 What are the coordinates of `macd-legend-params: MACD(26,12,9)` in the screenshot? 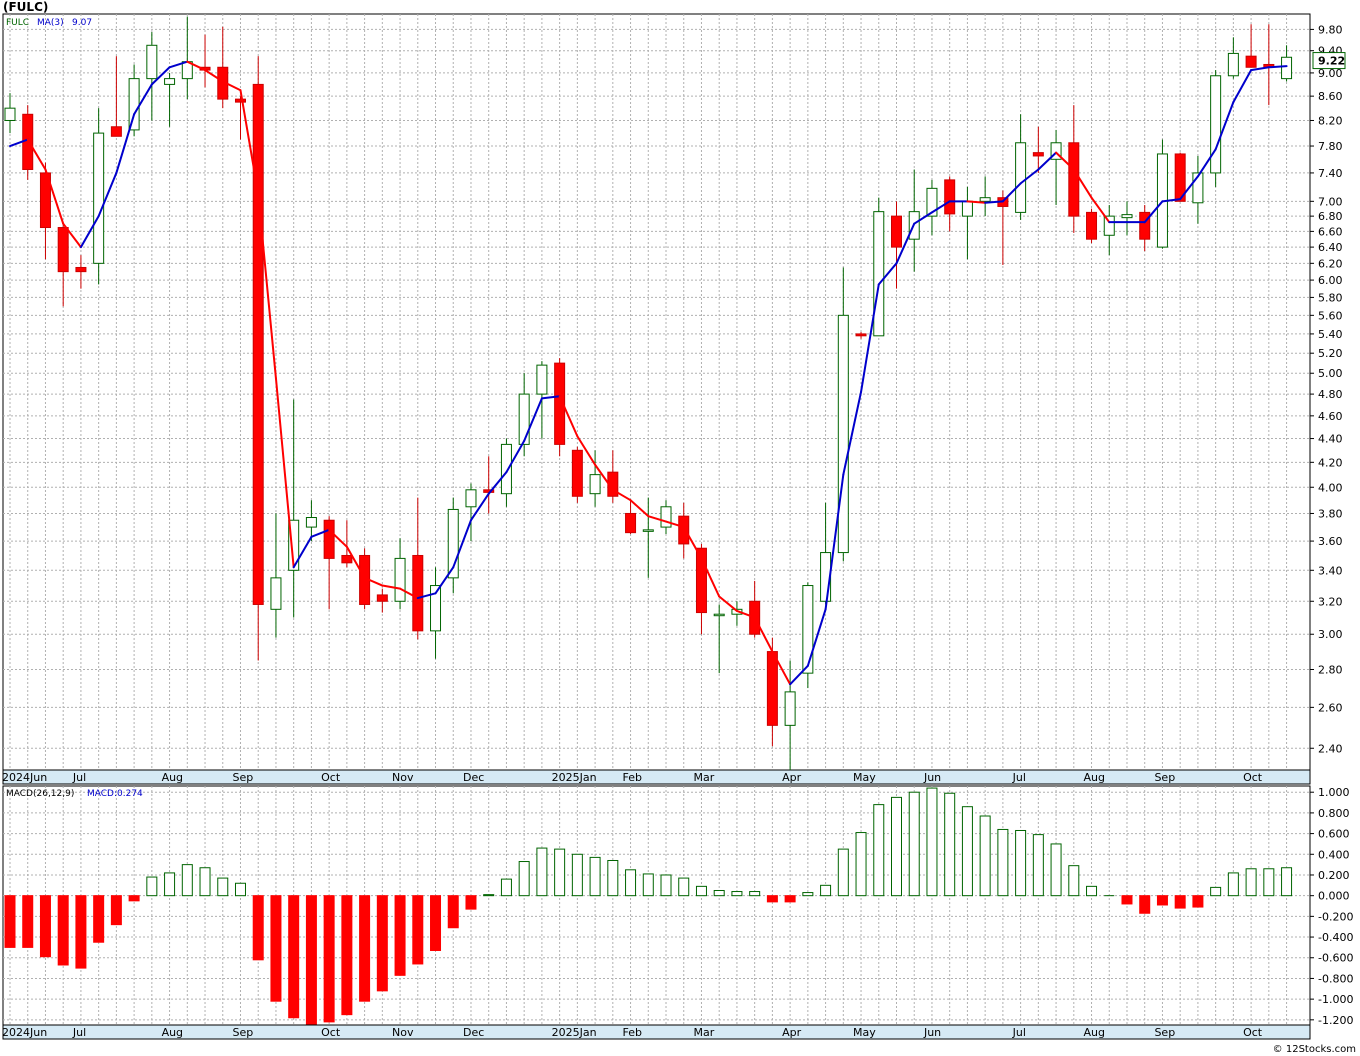 It's located at (40, 794).